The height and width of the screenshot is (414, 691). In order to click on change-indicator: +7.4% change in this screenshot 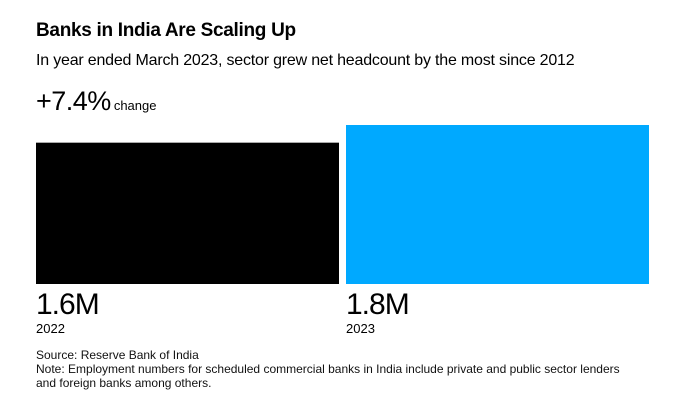, I will do `click(96, 101)`.